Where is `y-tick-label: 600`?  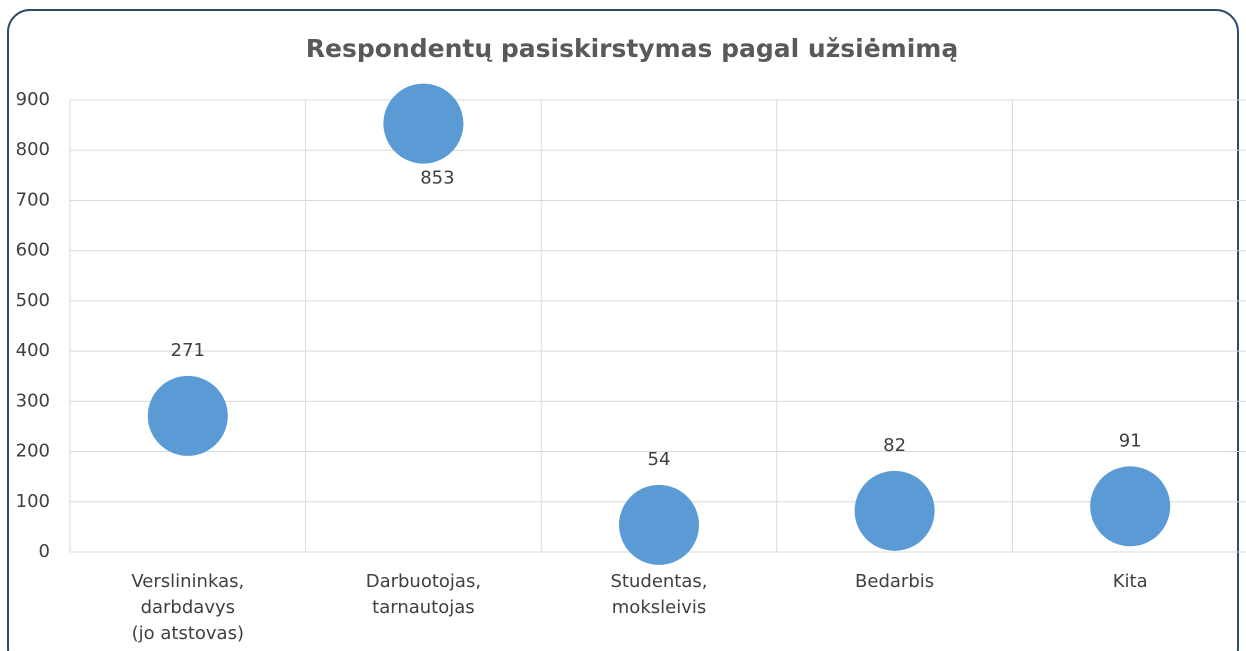 y-tick-label: 600 is located at coordinates (33, 250).